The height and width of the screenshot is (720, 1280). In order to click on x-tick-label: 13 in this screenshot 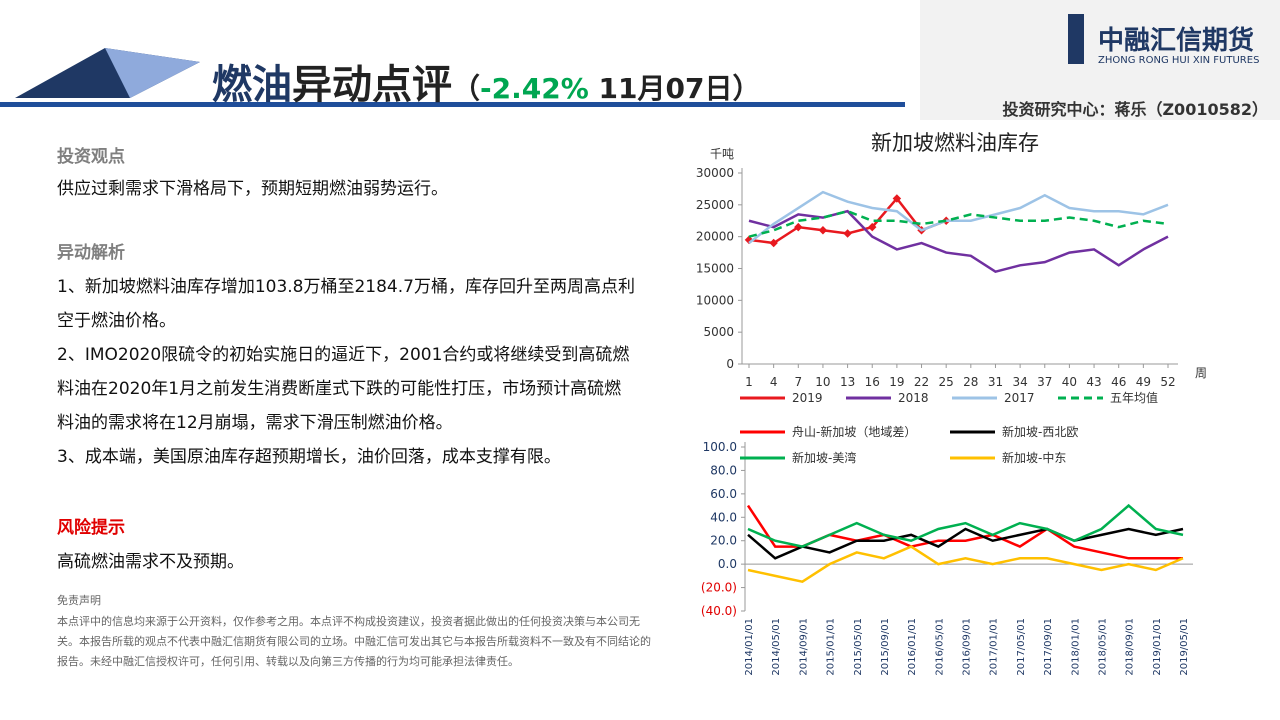, I will do `click(847, 382)`.